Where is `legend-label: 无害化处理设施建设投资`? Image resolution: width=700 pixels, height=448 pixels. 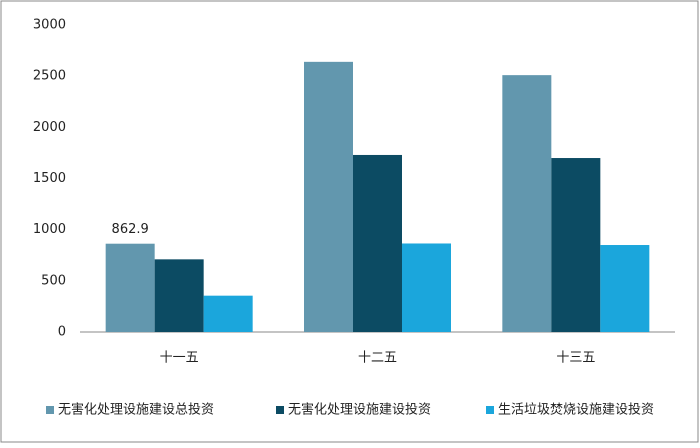
legend-label: 无害化处理设施建设投资 is located at coordinates (359, 410).